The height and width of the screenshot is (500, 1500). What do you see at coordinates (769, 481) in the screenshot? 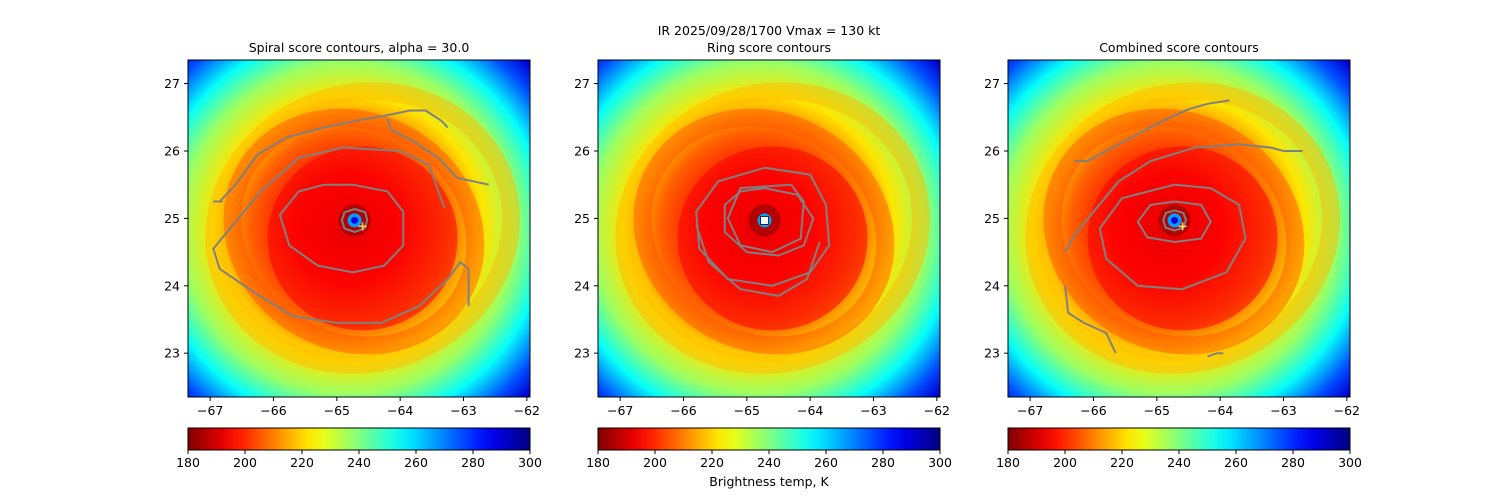
I see `colorbar-label: Brightness temp, K` at bounding box center [769, 481].